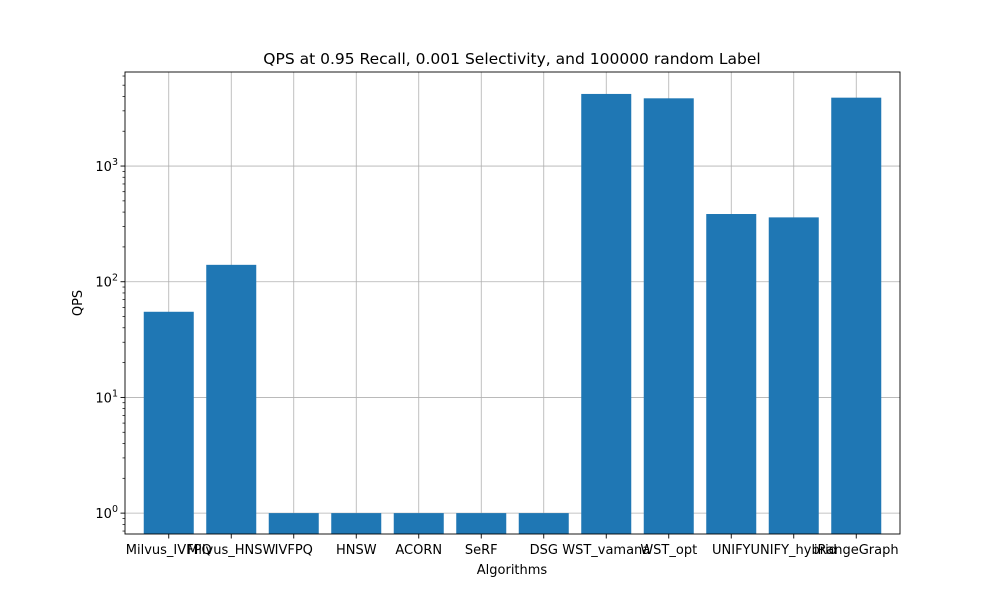  What do you see at coordinates (106, 166) in the screenshot?
I see `y-tick-label: 10³` at bounding box center [106, 166].